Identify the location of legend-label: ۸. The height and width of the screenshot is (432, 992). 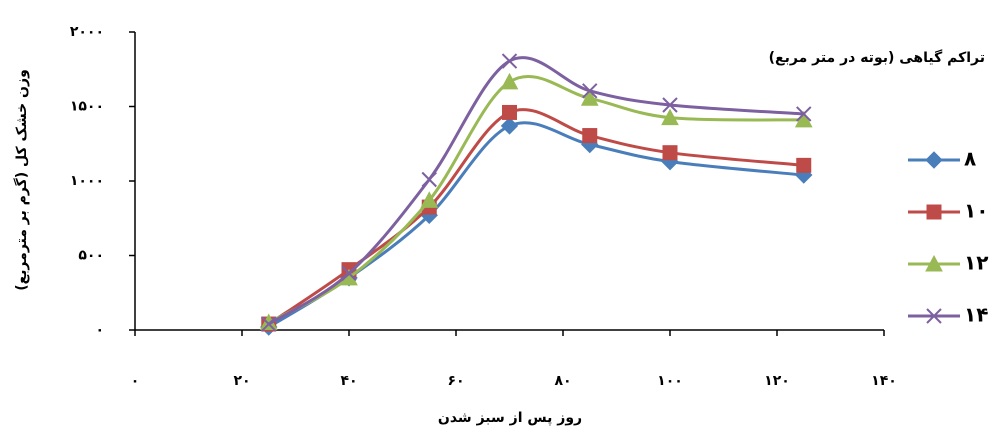
(970, 159).